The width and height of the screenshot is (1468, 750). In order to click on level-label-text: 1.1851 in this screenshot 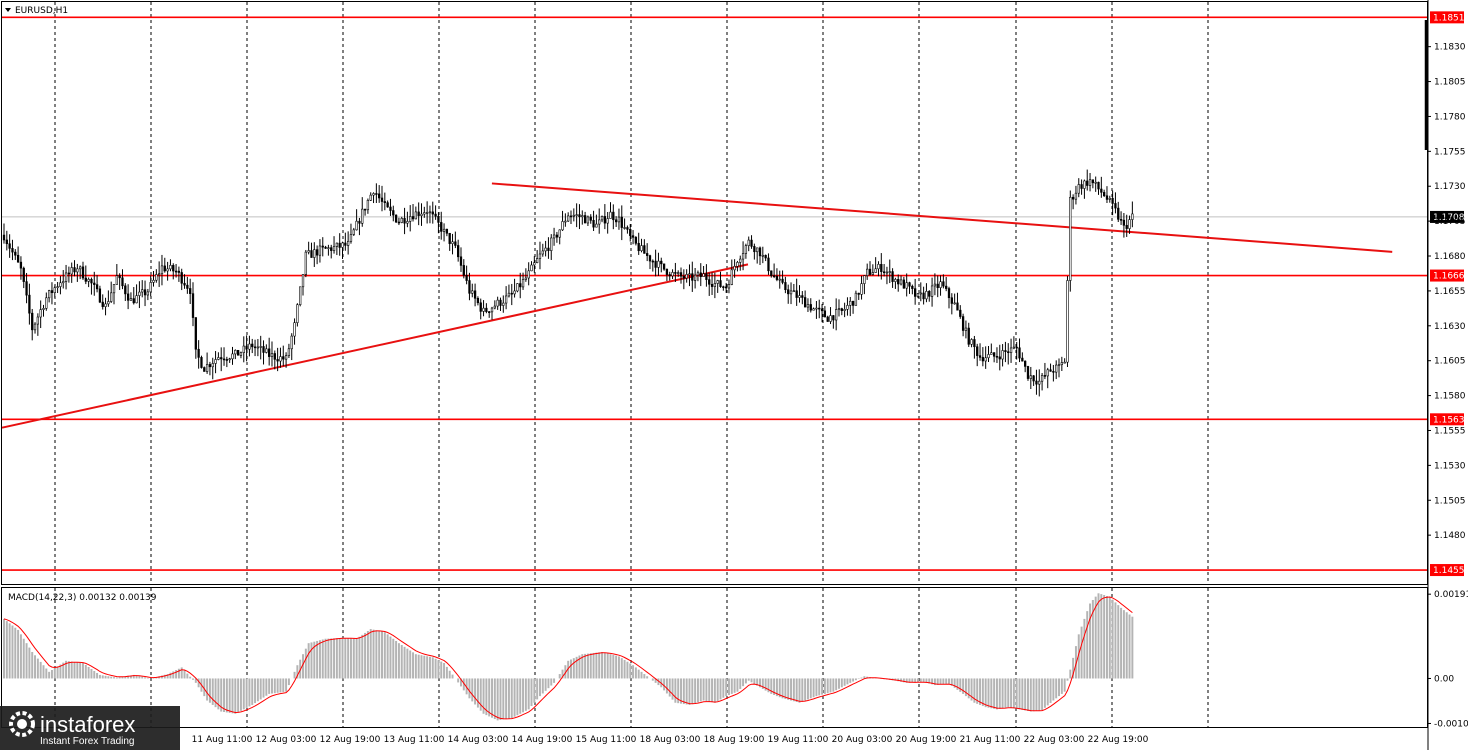, I will do `click(1449, 18)`.